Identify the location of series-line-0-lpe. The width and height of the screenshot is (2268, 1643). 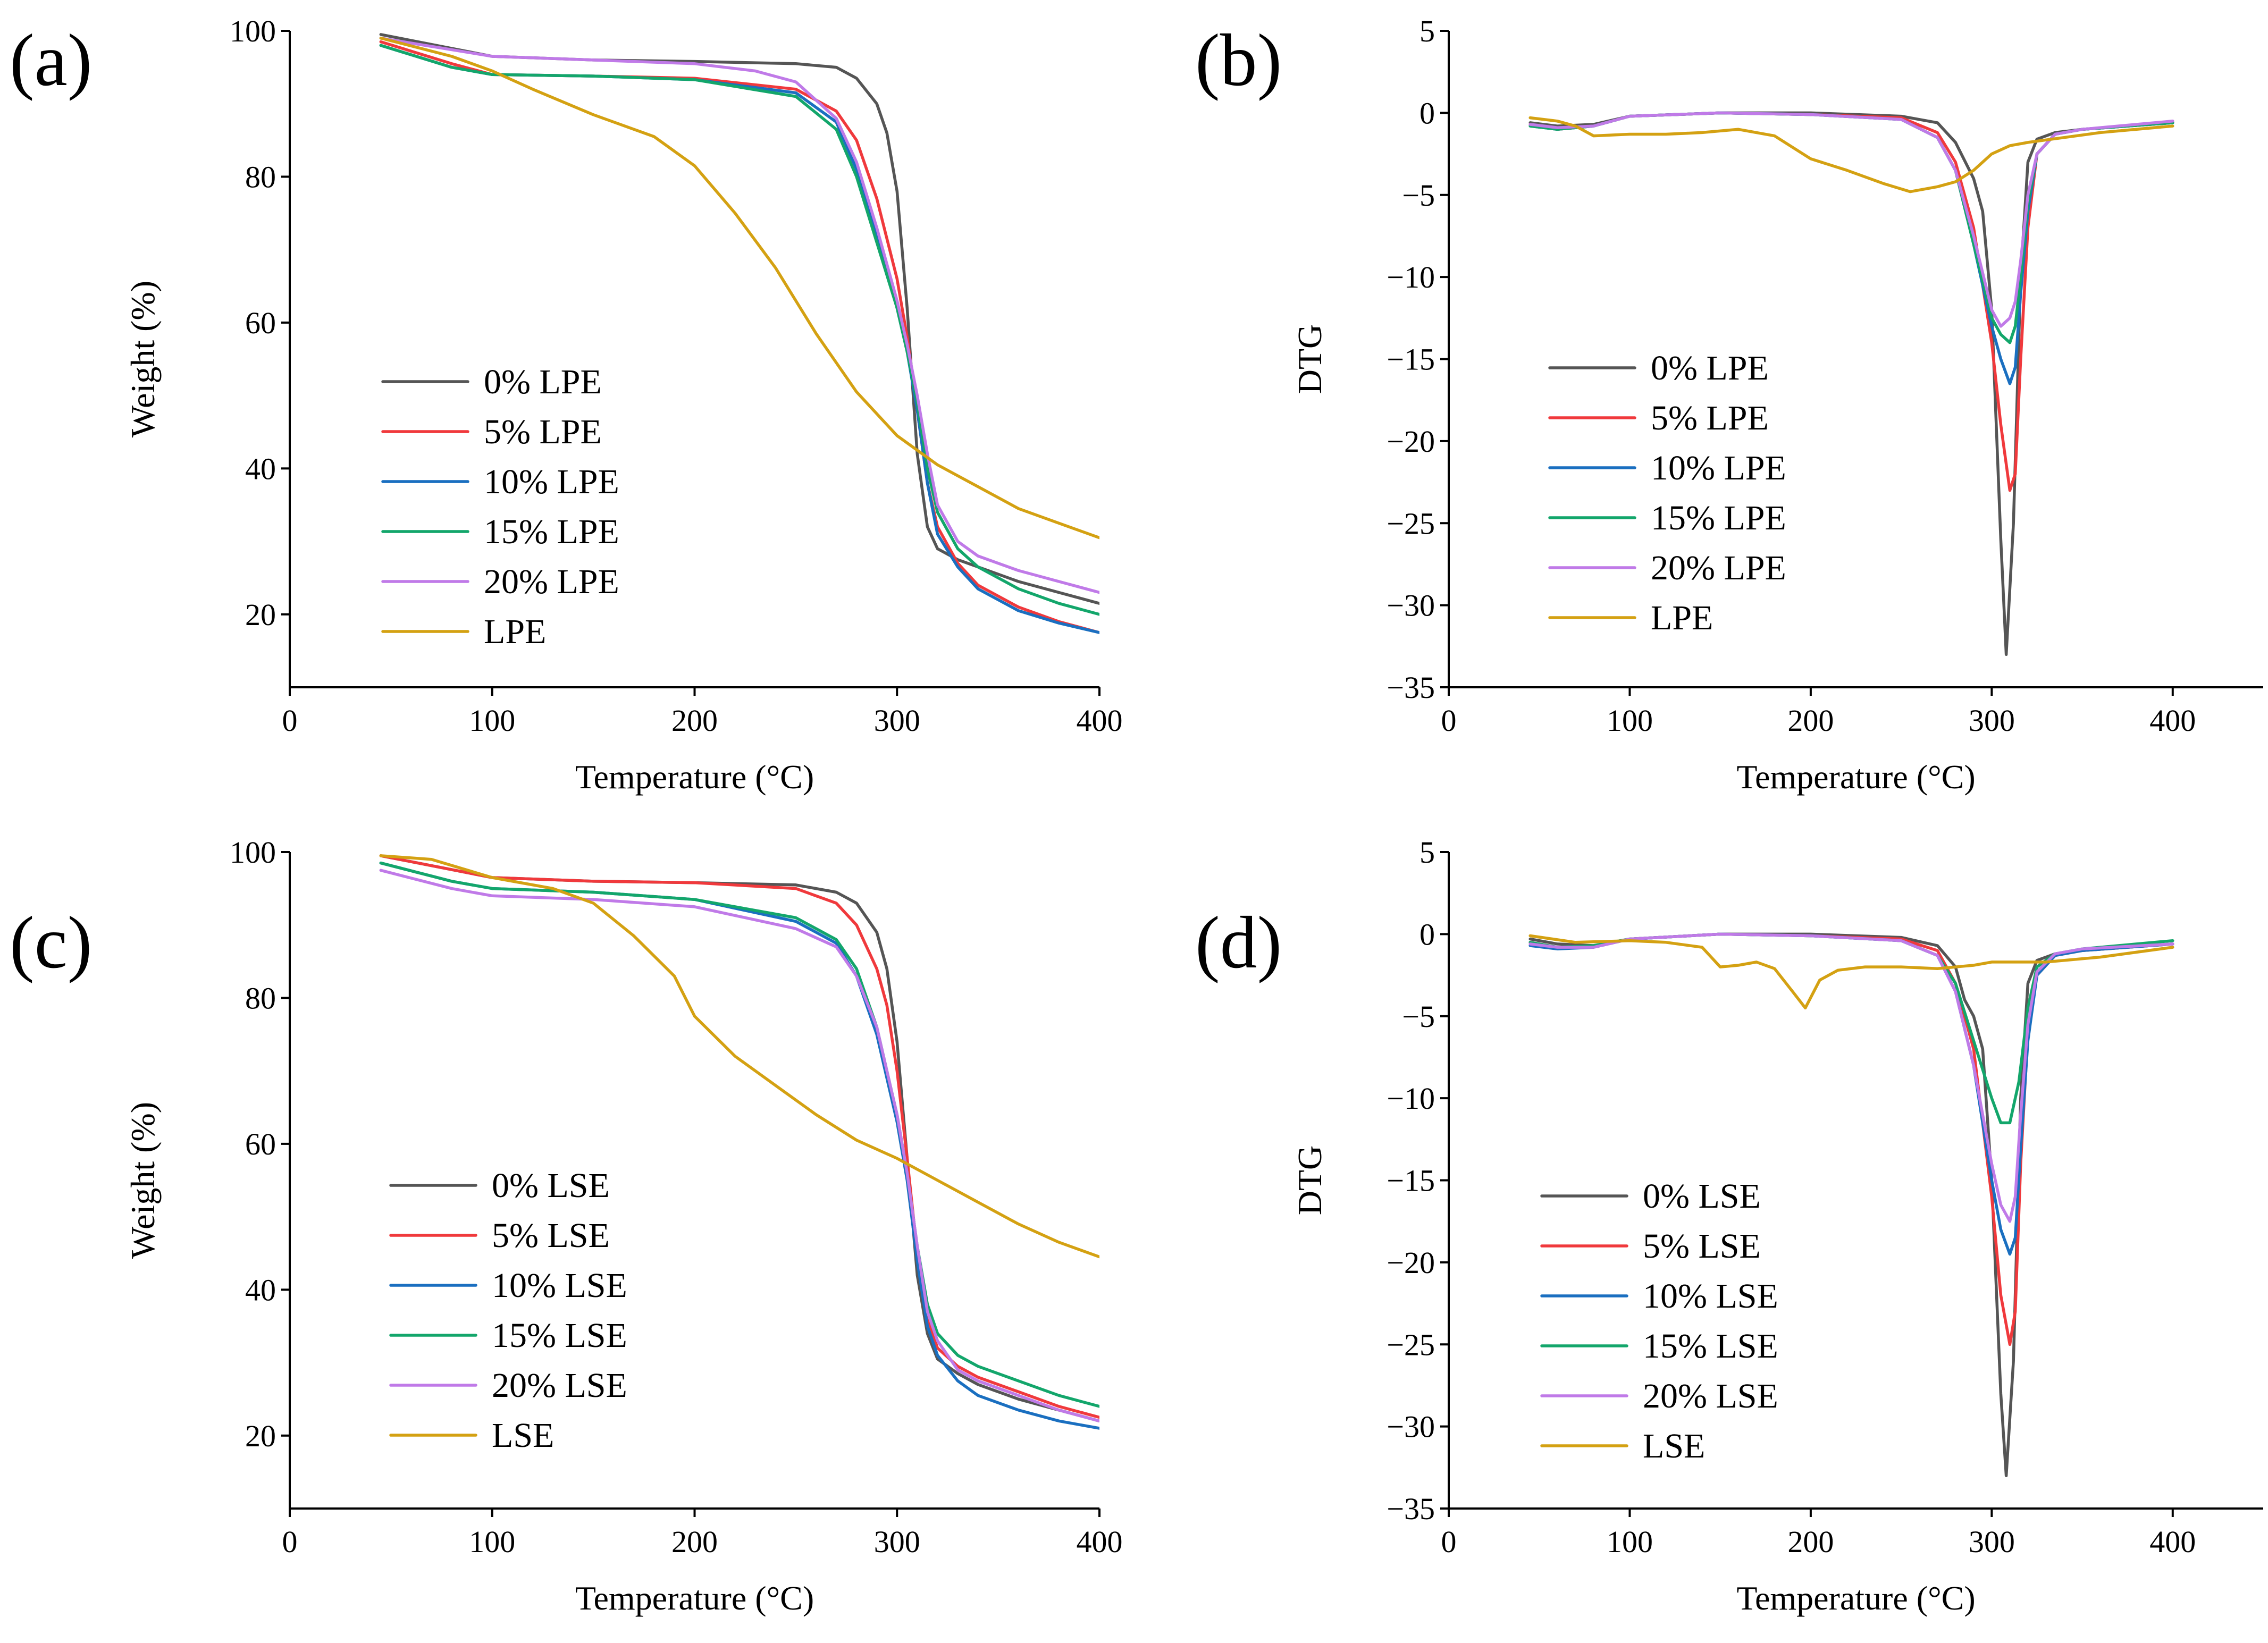
(1851, 383).